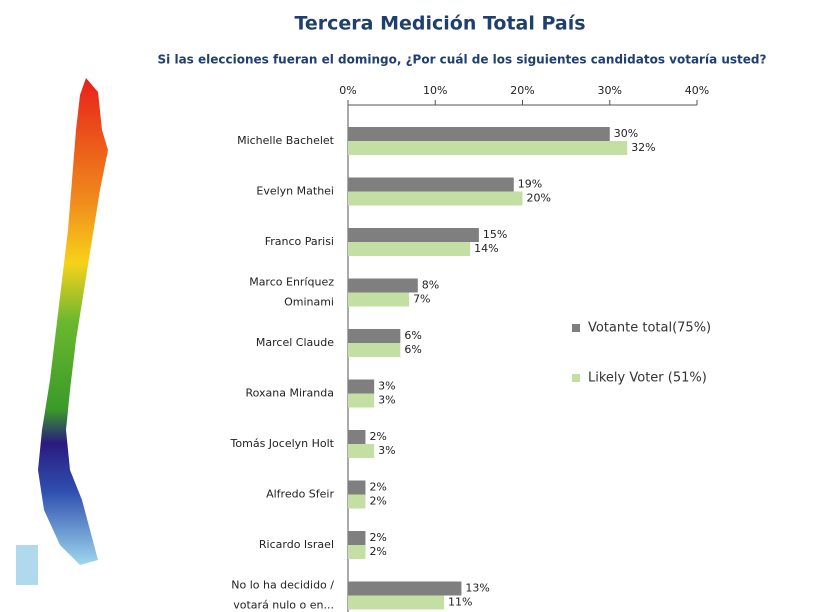 The height and width of the screenshot is (612, 830). I want to click on x-tick-label: 40%, so click(697, 90).